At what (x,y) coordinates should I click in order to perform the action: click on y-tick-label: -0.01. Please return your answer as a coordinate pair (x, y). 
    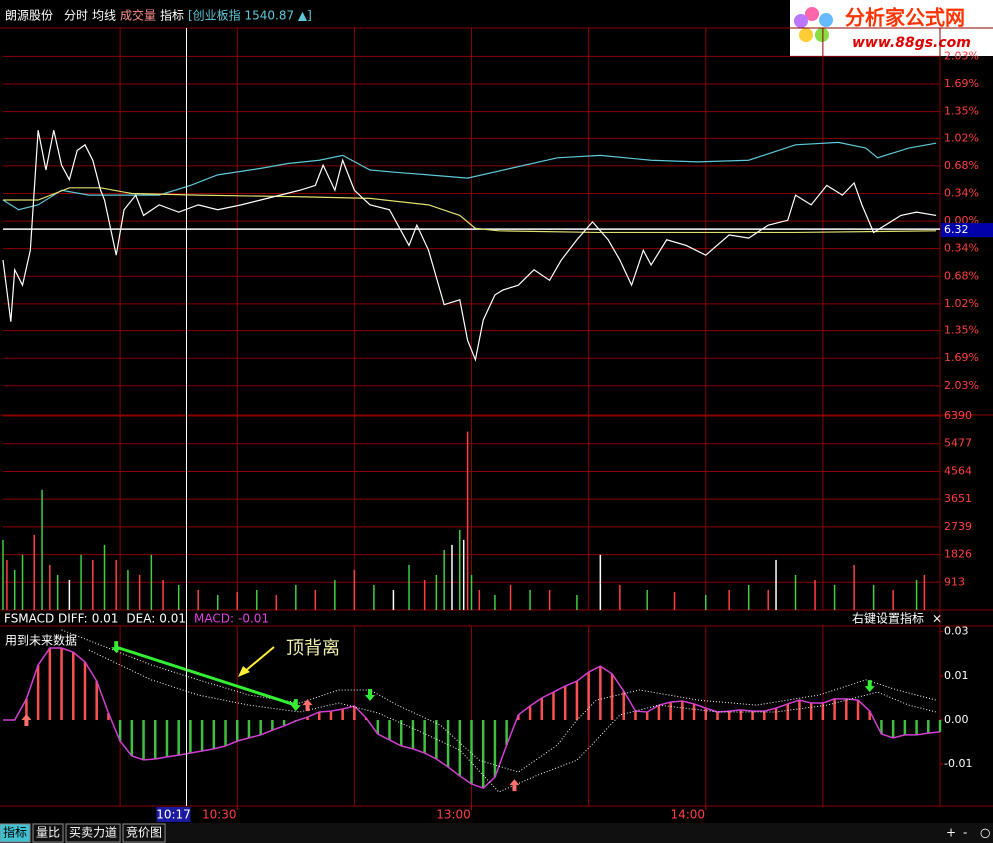
    Looking at the image, I should click on (958, 763).